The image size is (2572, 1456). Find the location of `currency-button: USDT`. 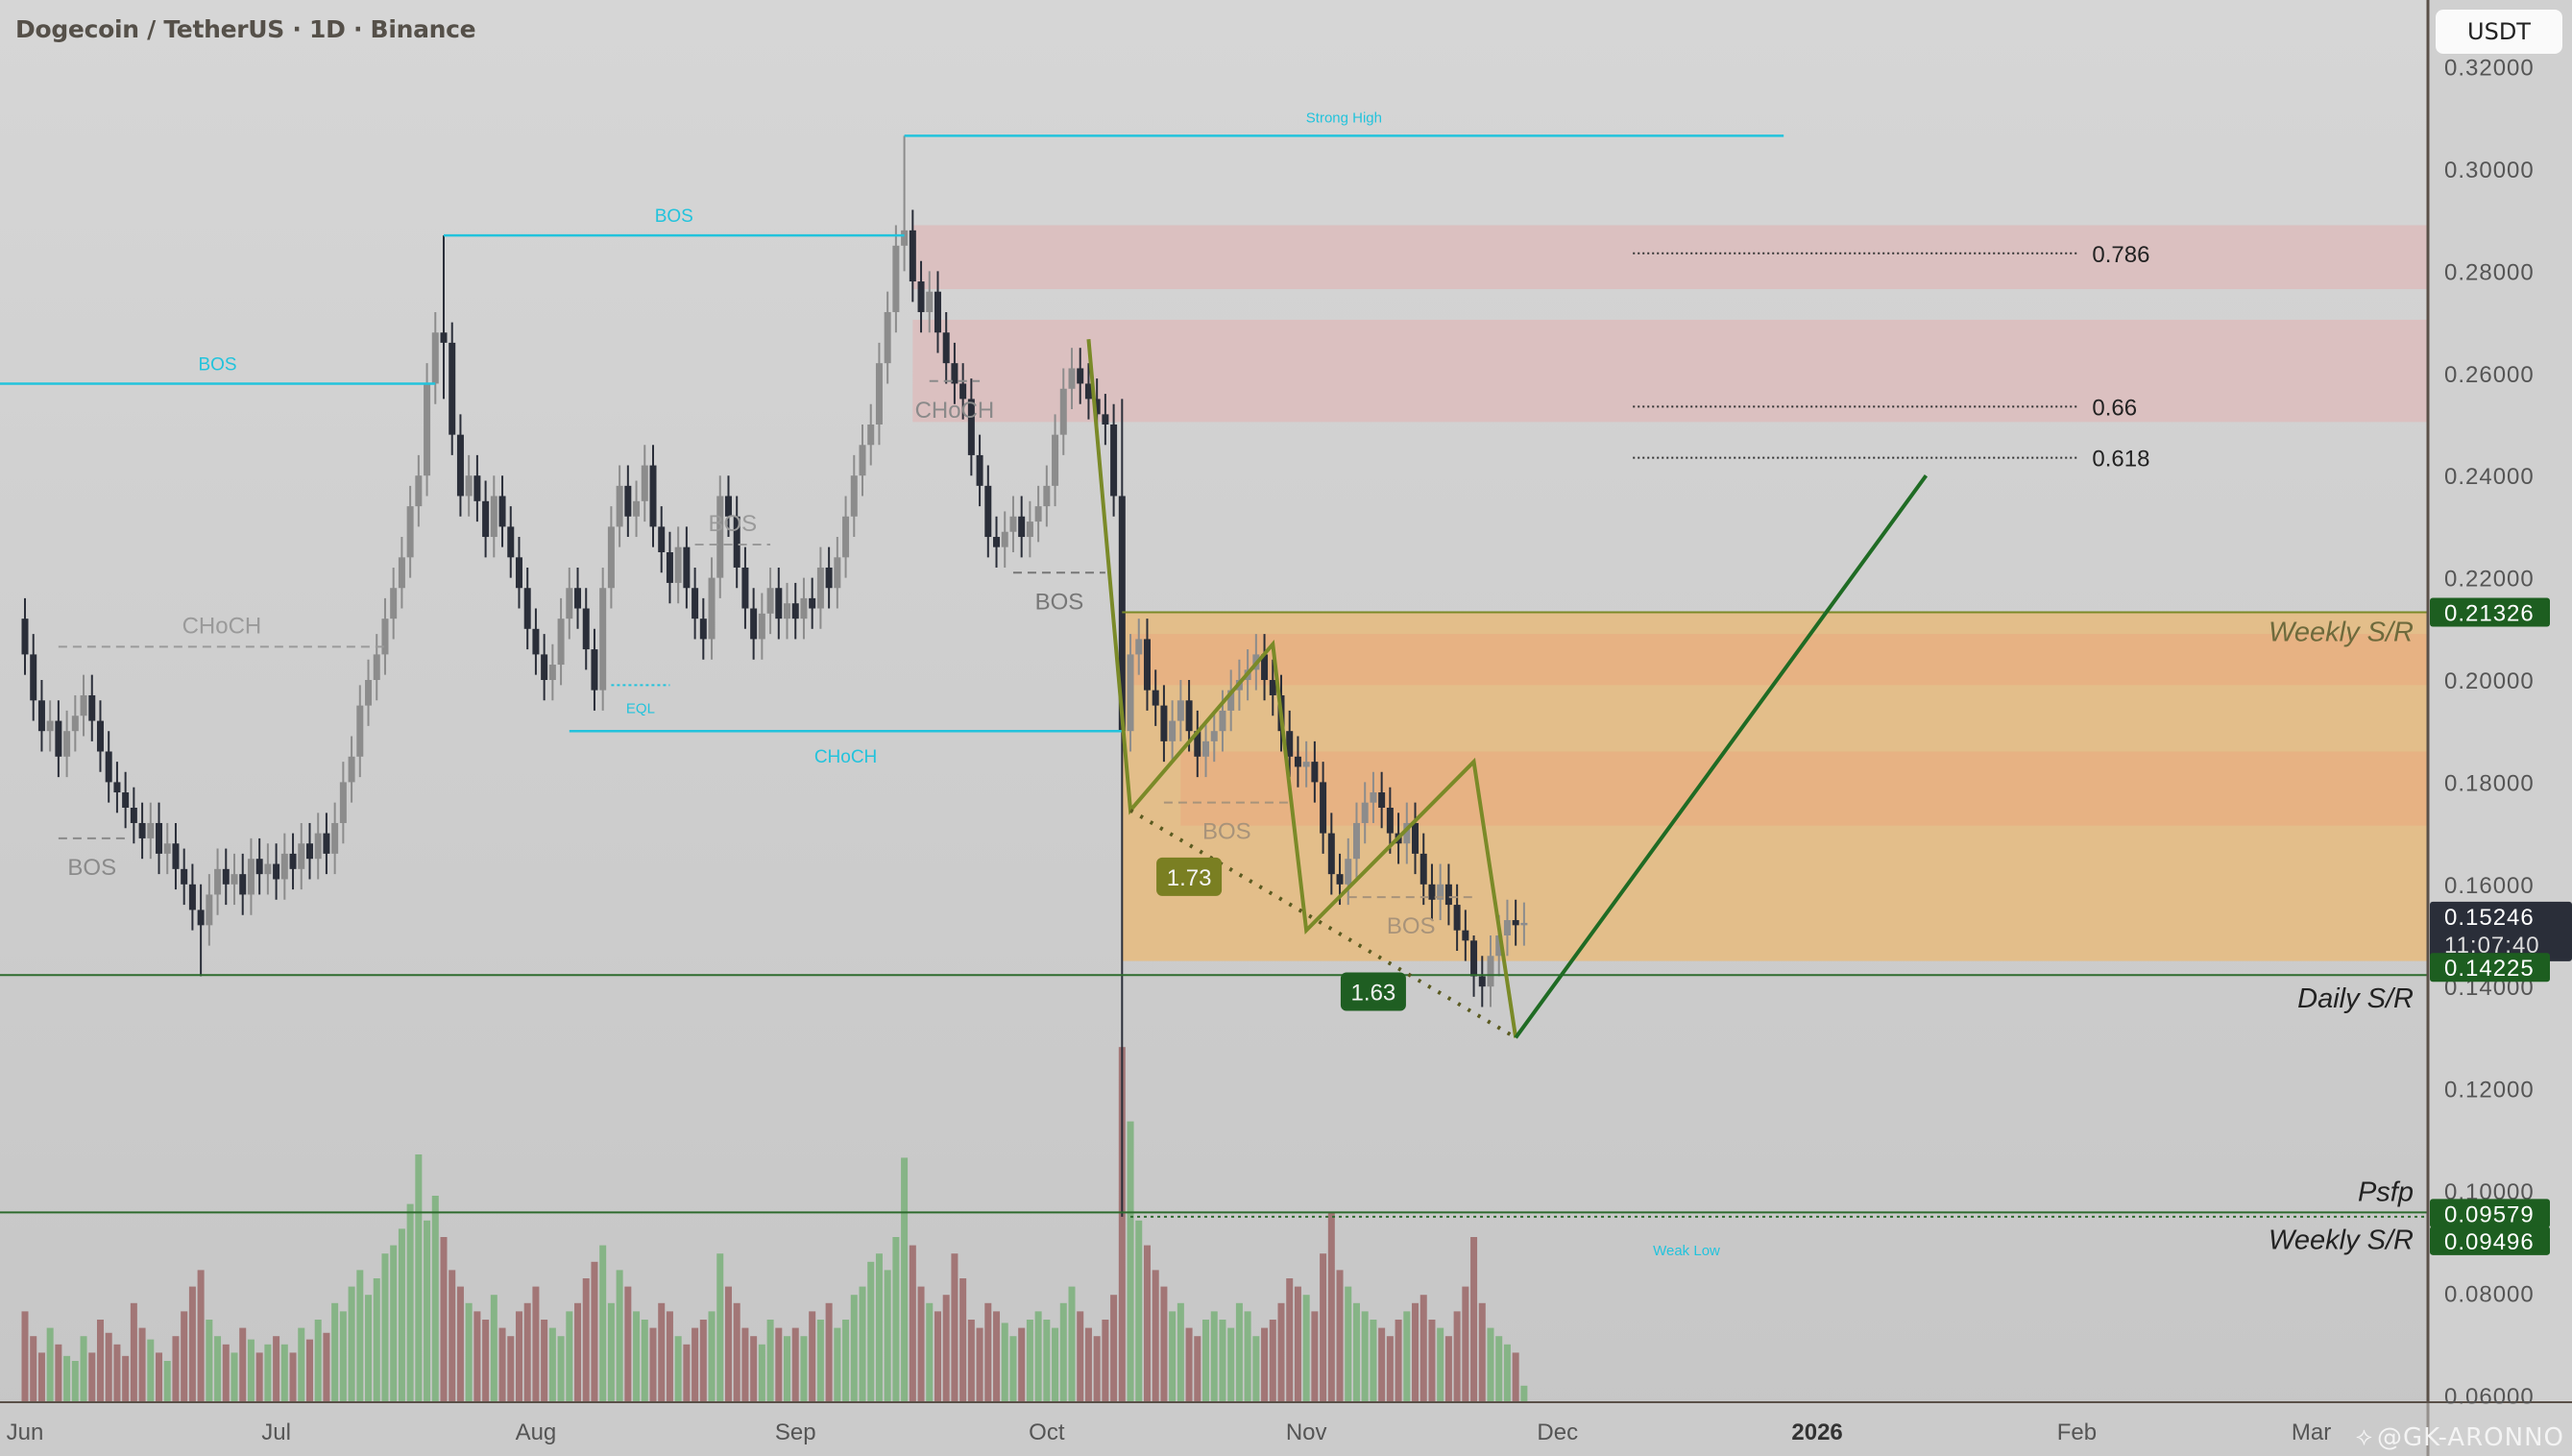

currency-button: USDT is located at coordinates (2499, 32).